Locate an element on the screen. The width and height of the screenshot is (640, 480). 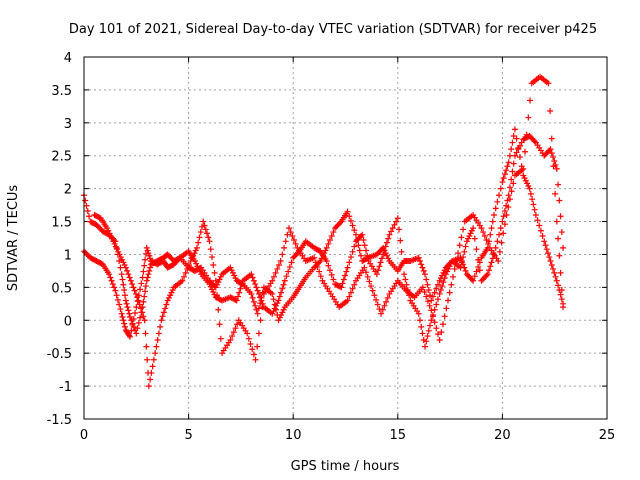
y-axis-label: SDTVAR / TECUs is located at coordinates (13, 238).